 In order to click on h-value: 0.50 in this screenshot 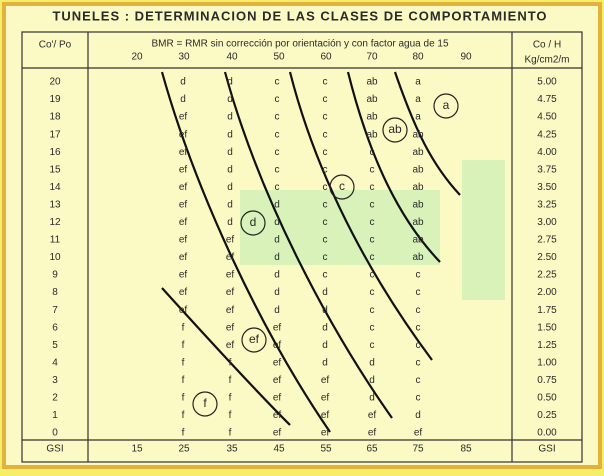, I will do `click(547, 398)`.